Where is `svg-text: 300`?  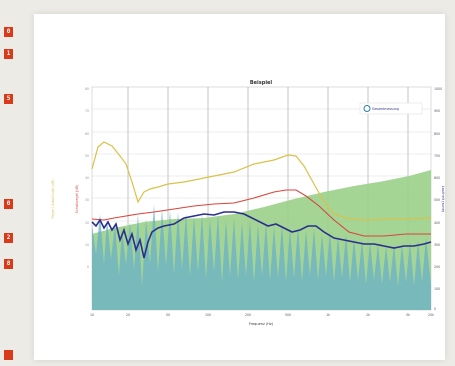
svg-text: 300 is located at coordinates (437, 245).